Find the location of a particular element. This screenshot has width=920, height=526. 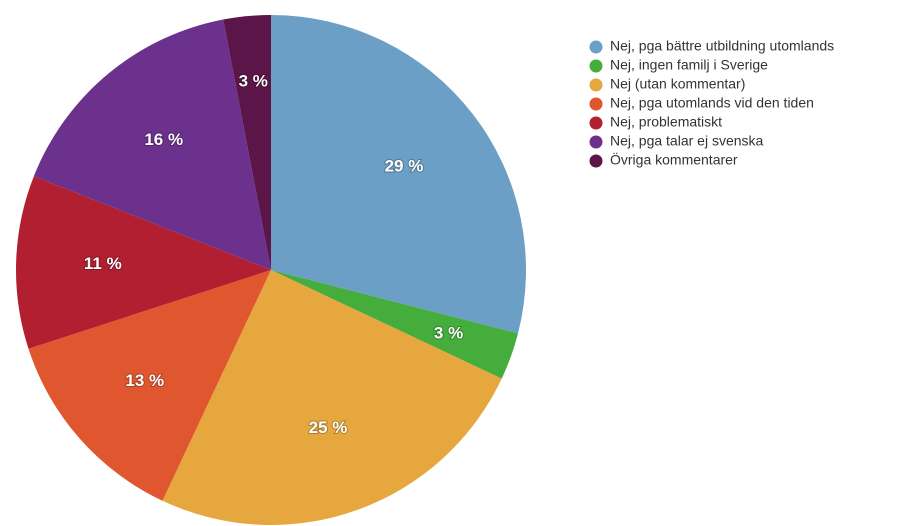

legend-label: Övriga kommentarer is located at coordinates (674, 159).